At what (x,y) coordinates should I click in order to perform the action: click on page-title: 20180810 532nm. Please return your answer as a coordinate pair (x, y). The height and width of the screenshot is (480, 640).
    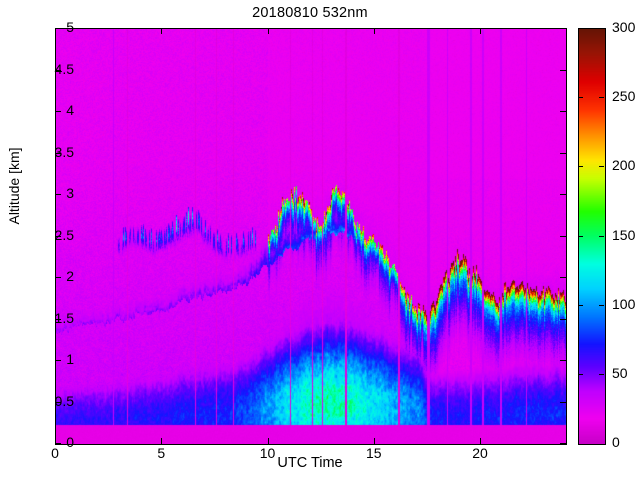
    Looking at the image, I should click on (310, 13).